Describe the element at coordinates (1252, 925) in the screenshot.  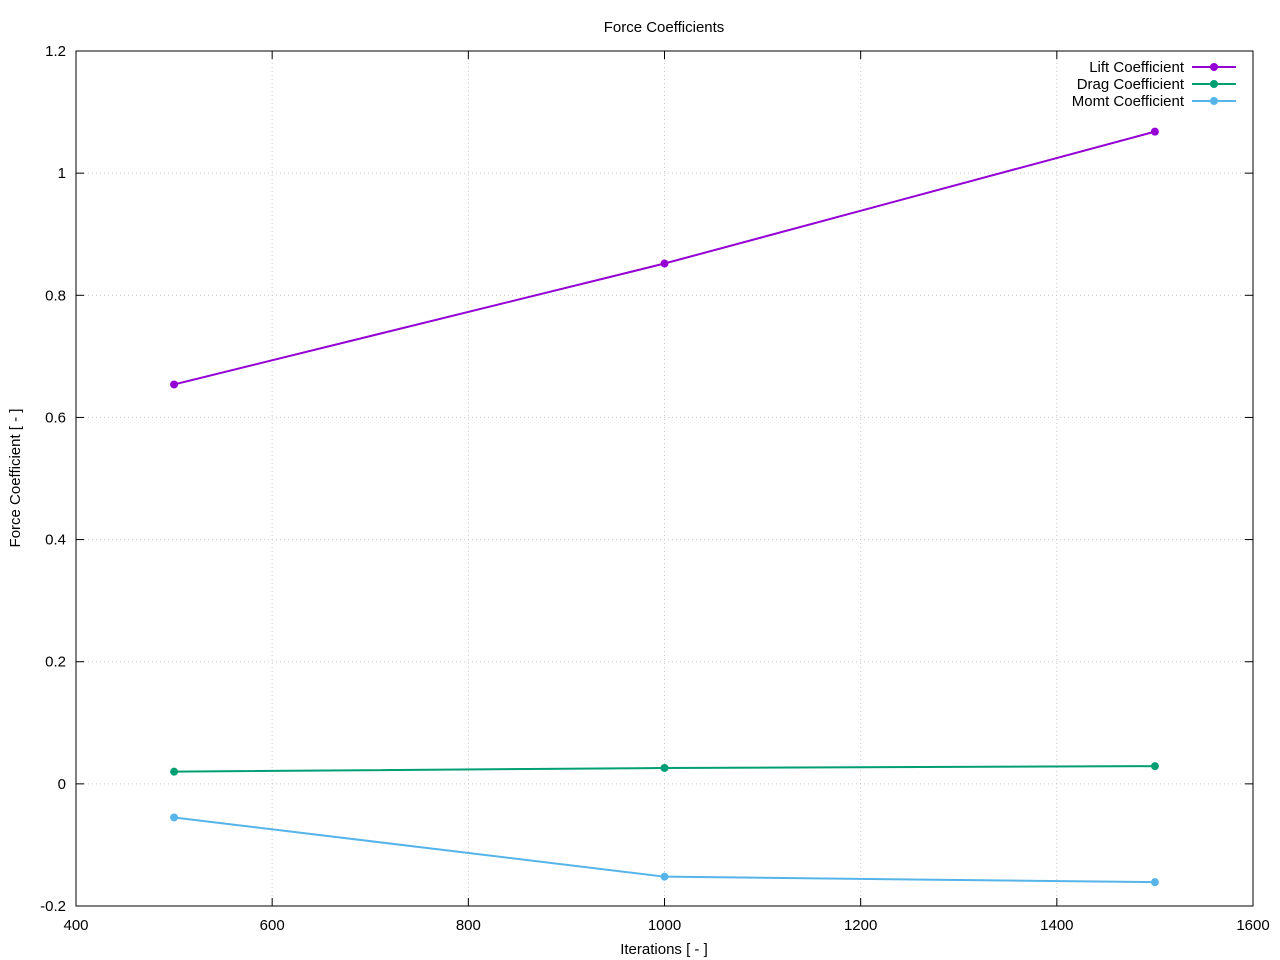
I see `x-tick-label: 1600` at that location.